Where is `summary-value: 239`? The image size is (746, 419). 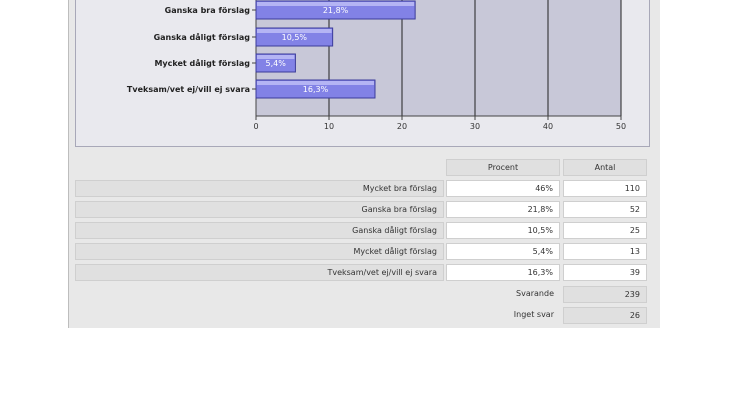 summary-value: 239 is located at coordinates (605, 294).